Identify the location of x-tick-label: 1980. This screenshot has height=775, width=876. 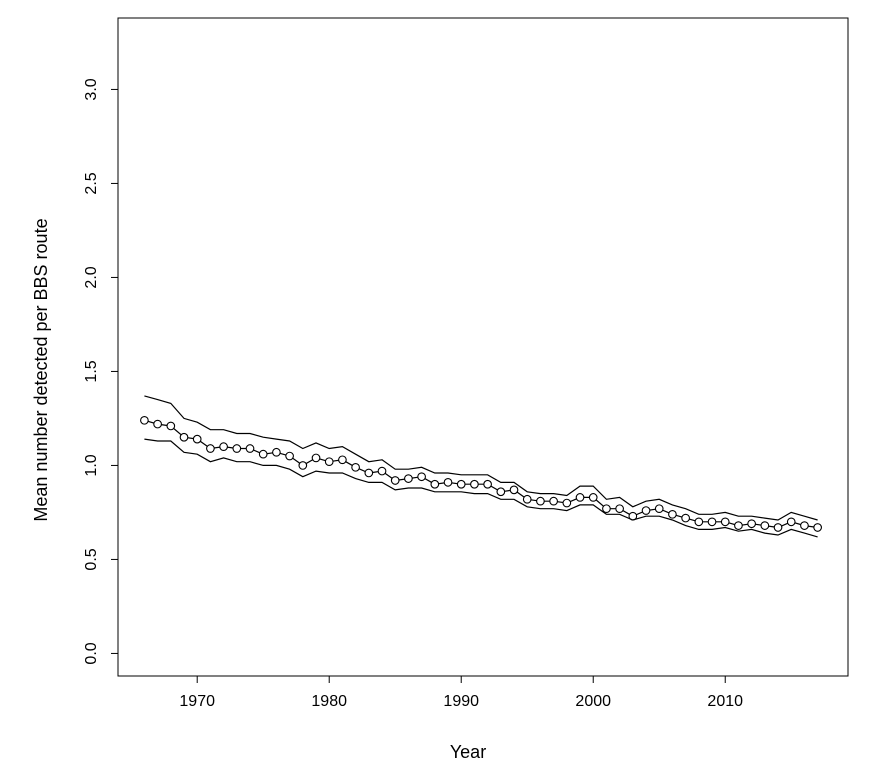
(329, 701).